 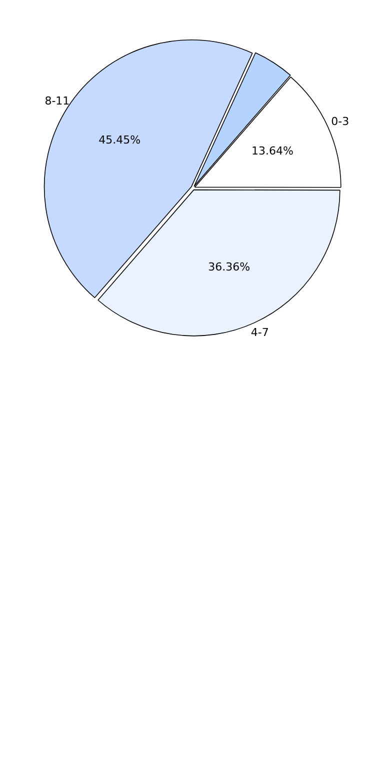 I want to click on slice-label: 8-11, so click(x=57, y=101).